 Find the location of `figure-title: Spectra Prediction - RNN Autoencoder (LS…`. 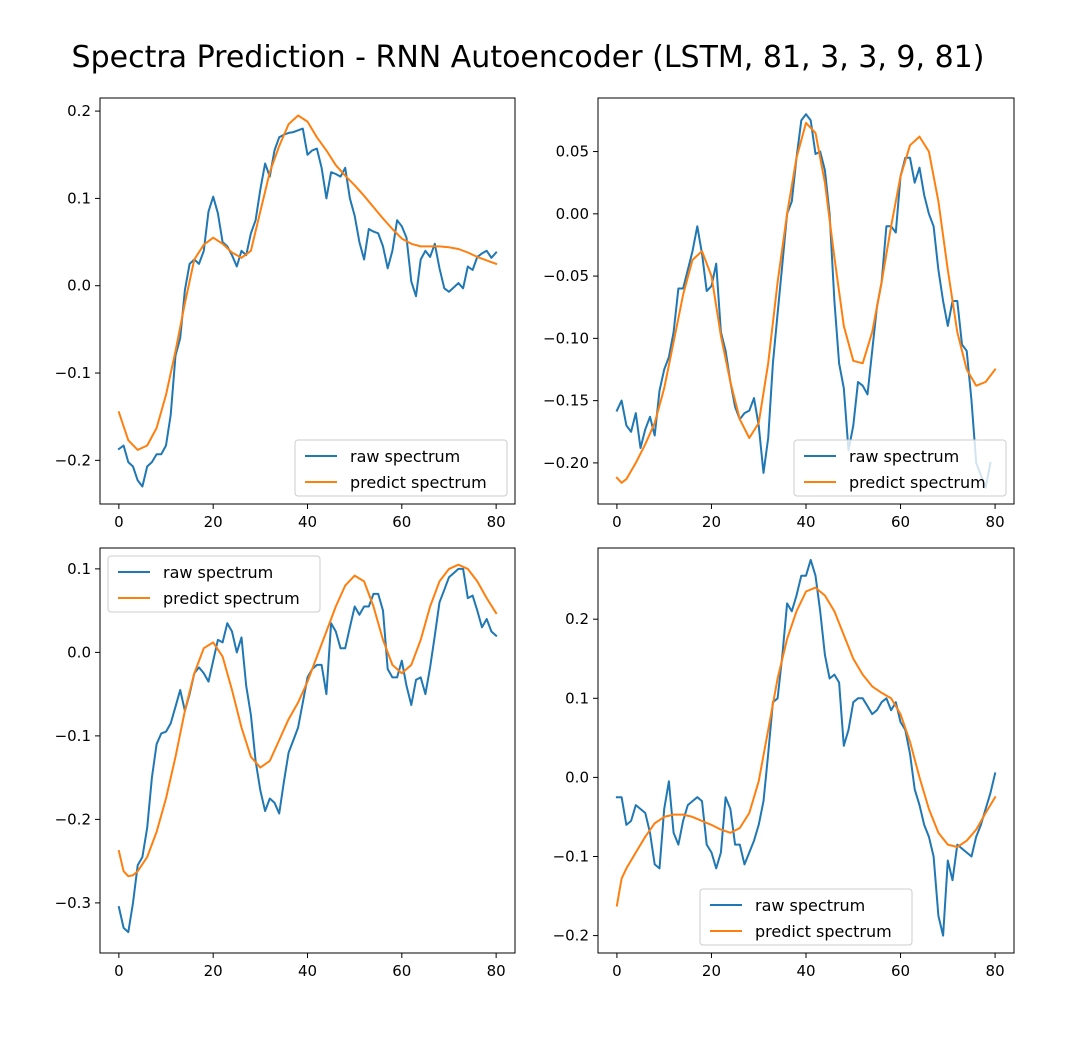

figure-title: Spectra Prediction - RNN Autoencoder (LS… is located at coordinates (528, 57).